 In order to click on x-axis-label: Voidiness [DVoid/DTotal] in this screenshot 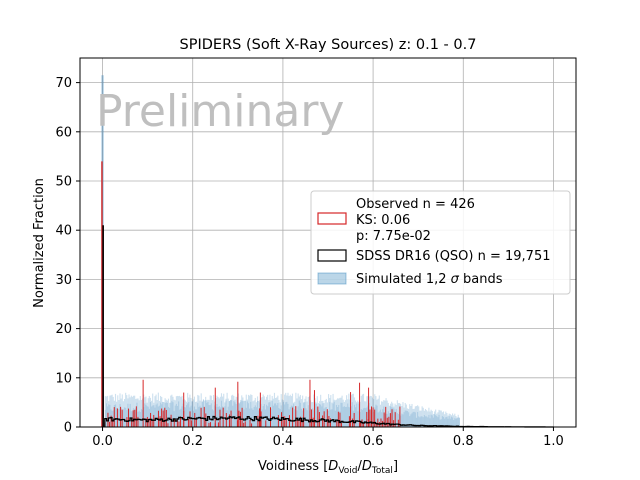, I will do `click(328, 467)`.